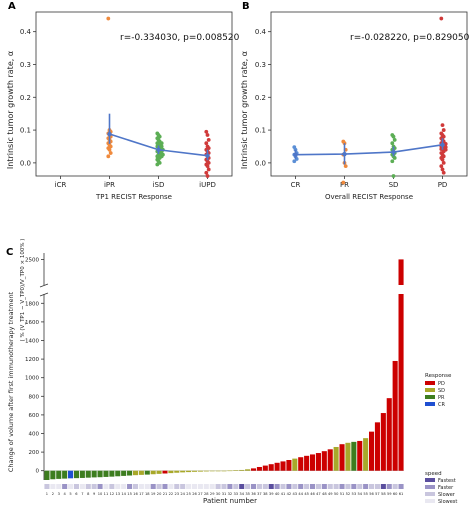 The height and width of the screenshot is (511, 474). I want to click on panel-c-xtick-label: 48, so click(324, 494).